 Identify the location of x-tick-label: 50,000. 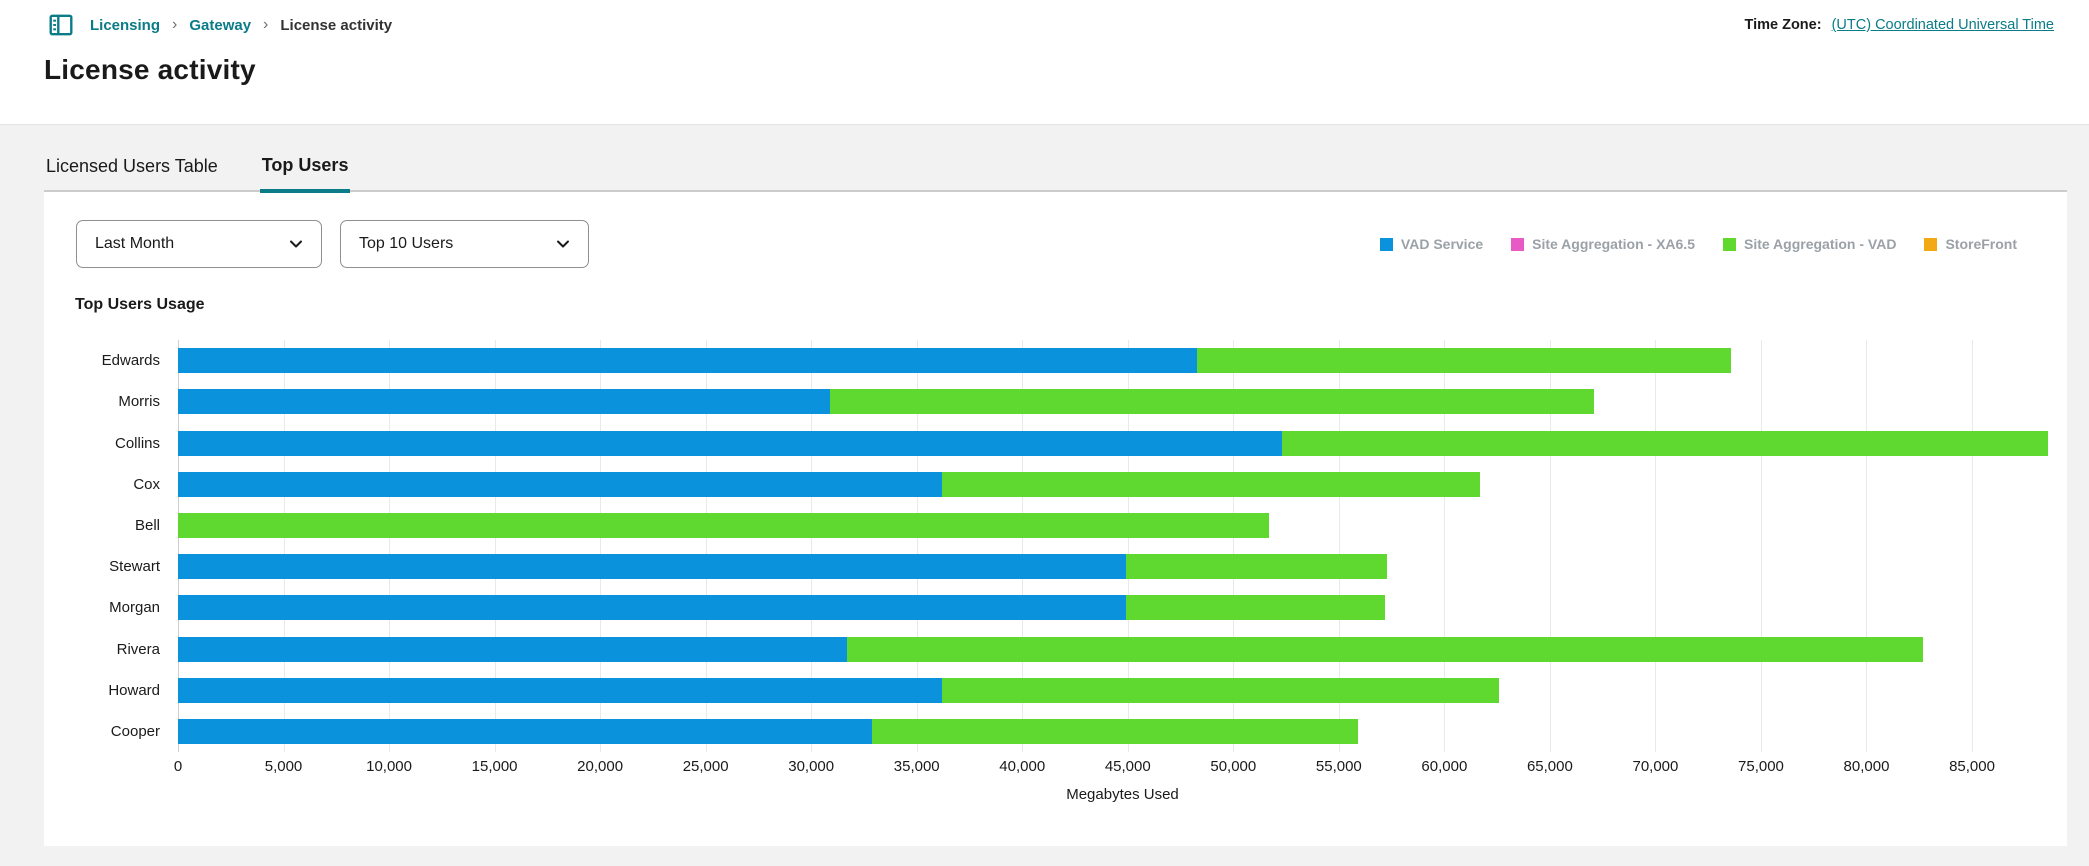
(1233, 766).